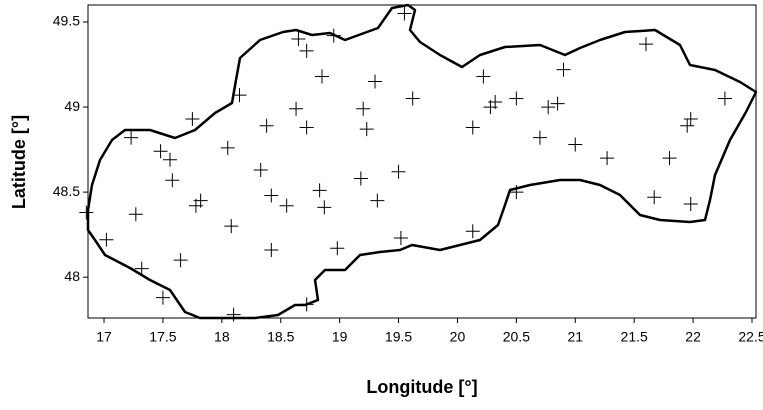 The height and width of the screenshot is (410, 763). I want to click on x-tick-label: 17, so click(104, 337).